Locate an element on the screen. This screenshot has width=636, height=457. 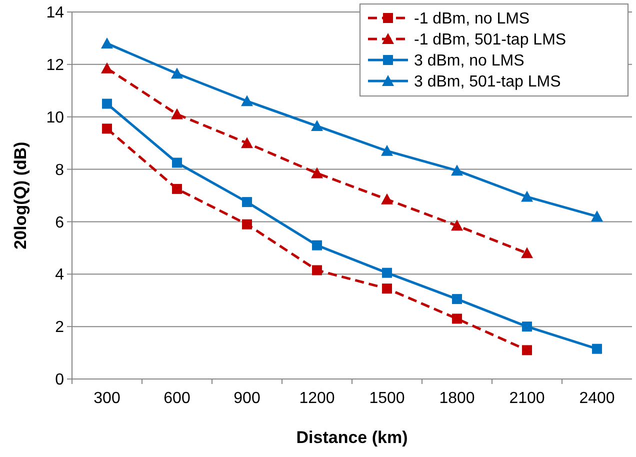
x-axis-title: Distance (km) is located at coordinates (352, 437).